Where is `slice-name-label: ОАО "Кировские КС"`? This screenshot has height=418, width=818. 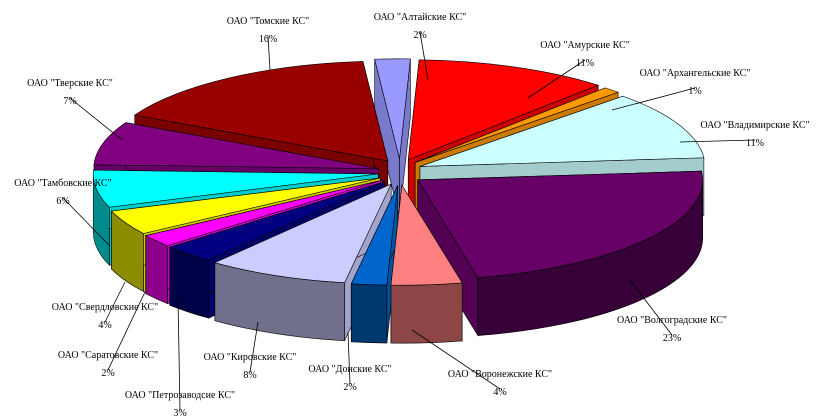
slice-name-label: ОАО "Кировские КС" is located at coordinates (250, 357).